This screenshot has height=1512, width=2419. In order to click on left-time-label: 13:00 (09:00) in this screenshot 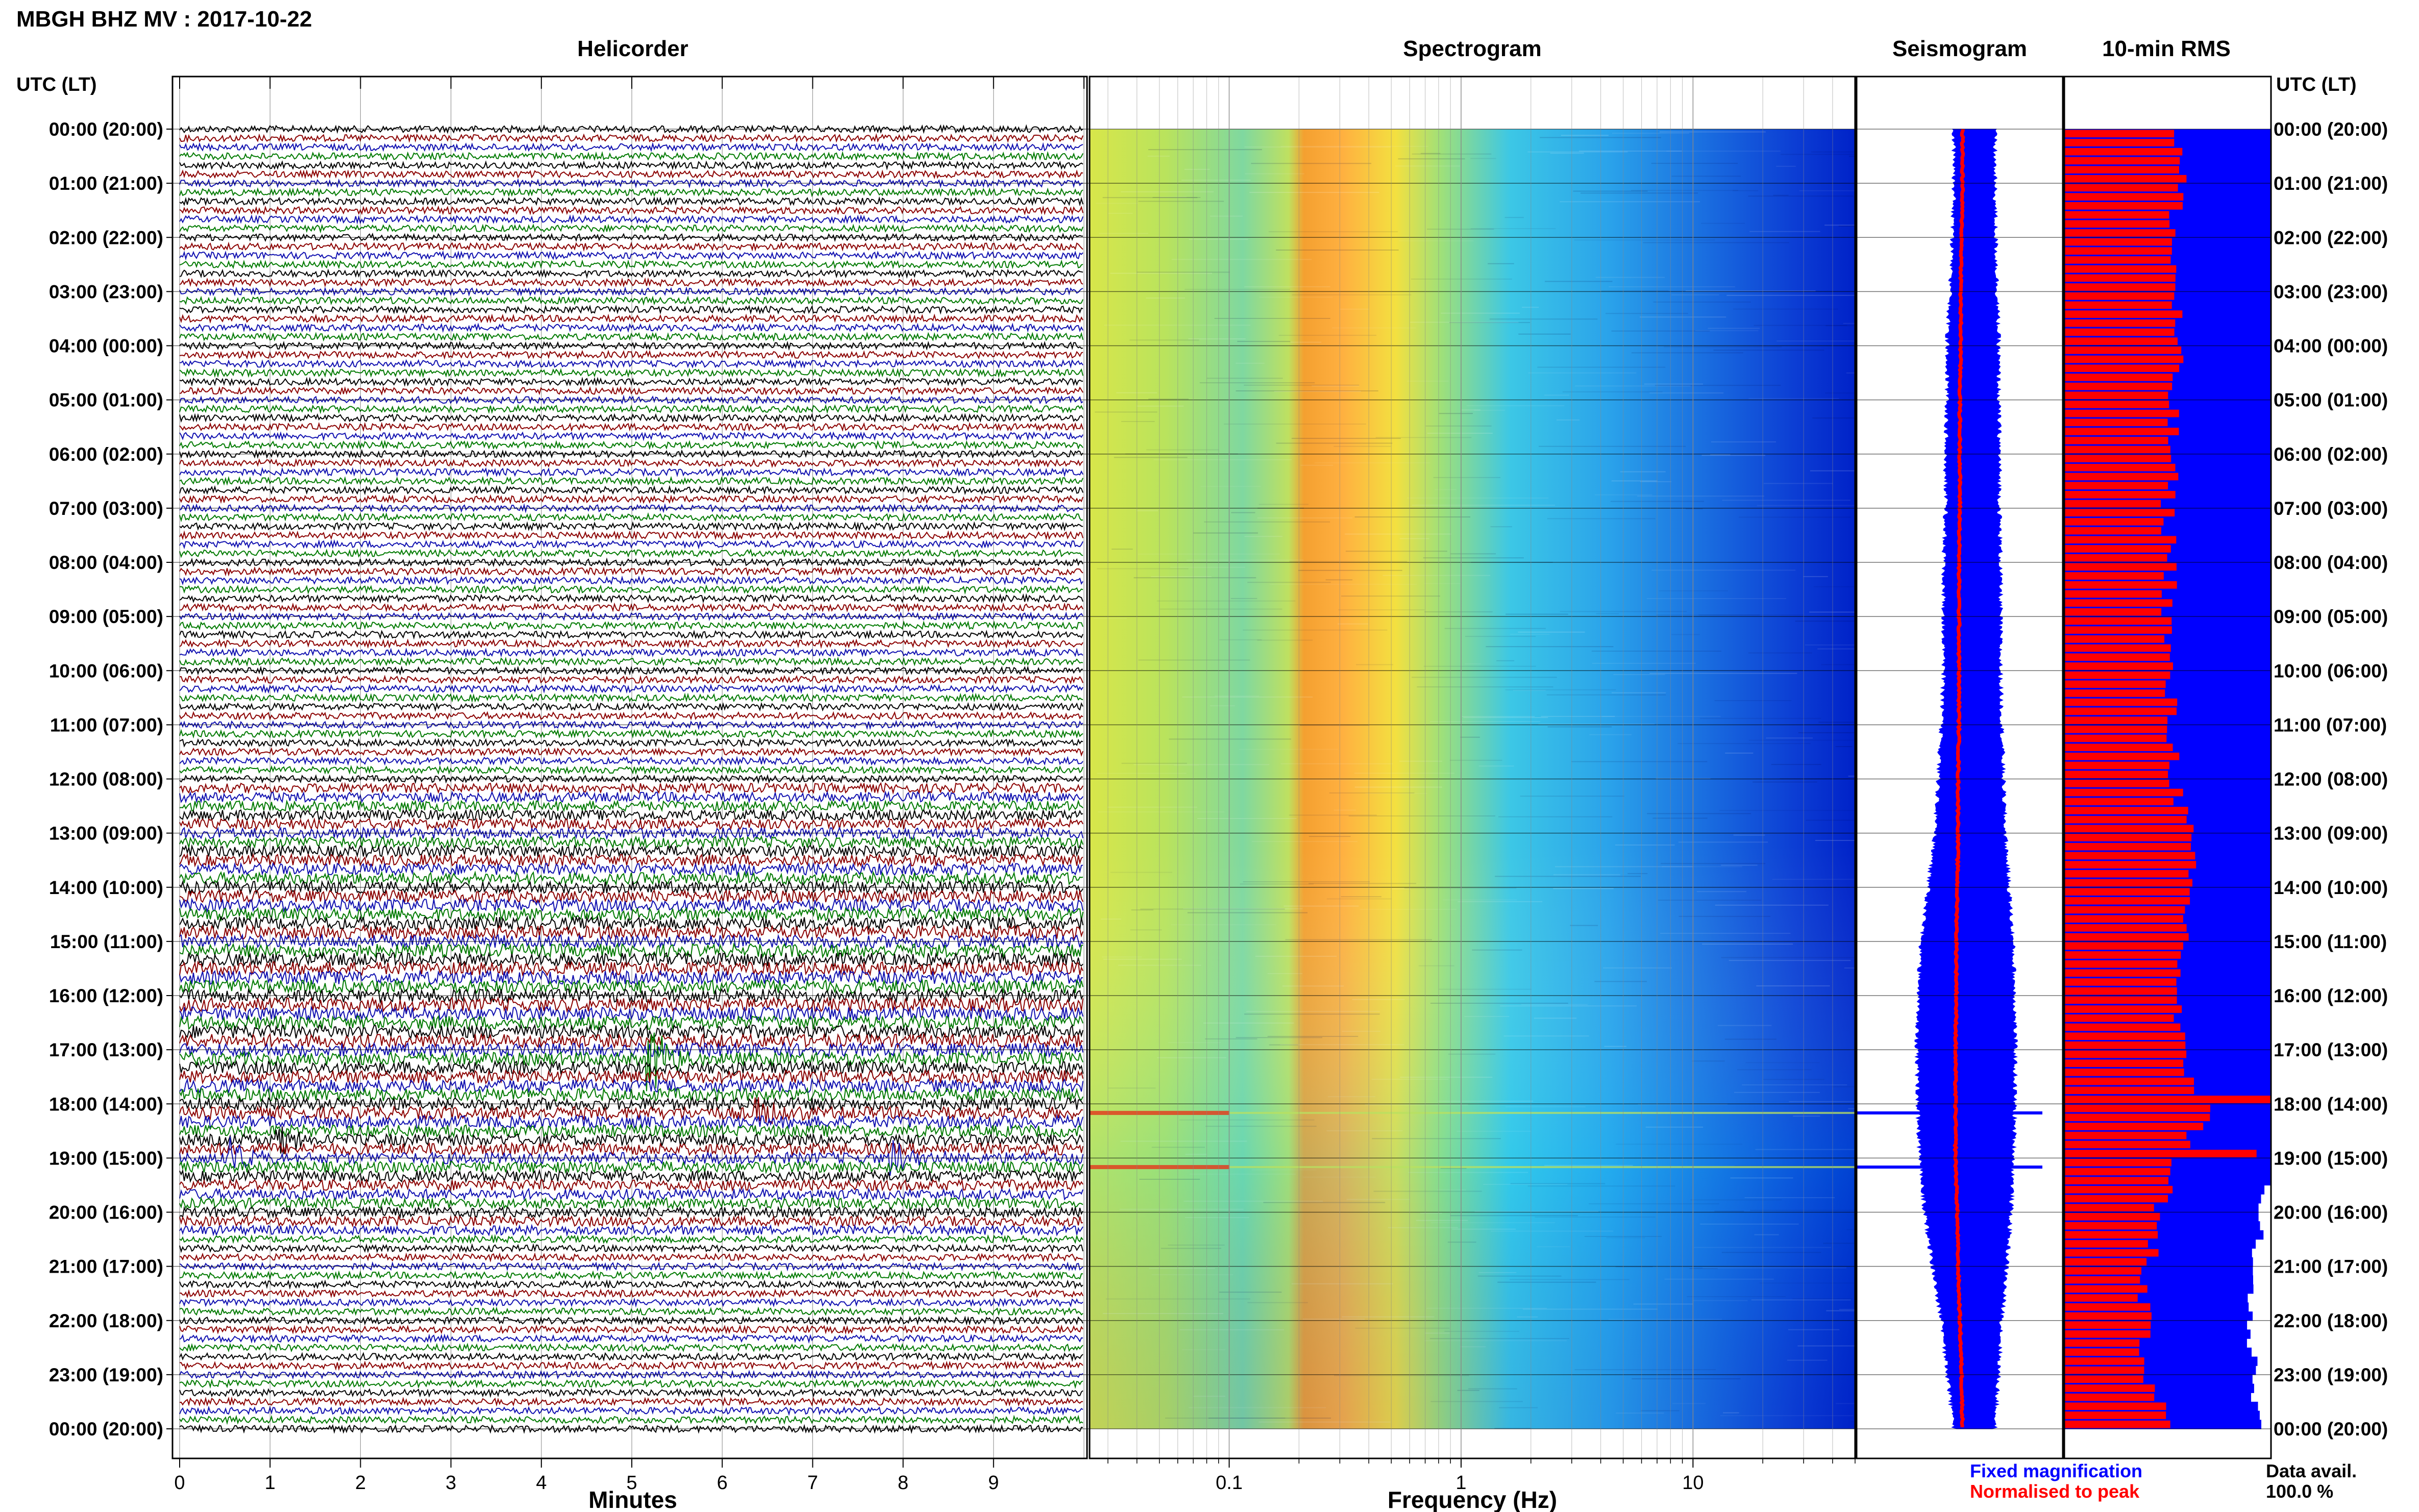, I will do `click(106, 833)`.